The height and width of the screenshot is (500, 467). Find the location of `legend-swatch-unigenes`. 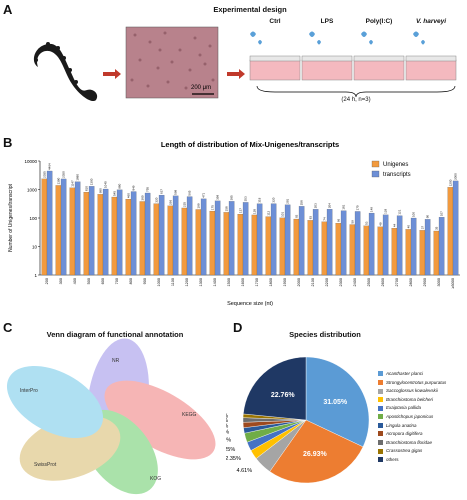

legend-swatch-unigenes is located at coordinates (375, 164).